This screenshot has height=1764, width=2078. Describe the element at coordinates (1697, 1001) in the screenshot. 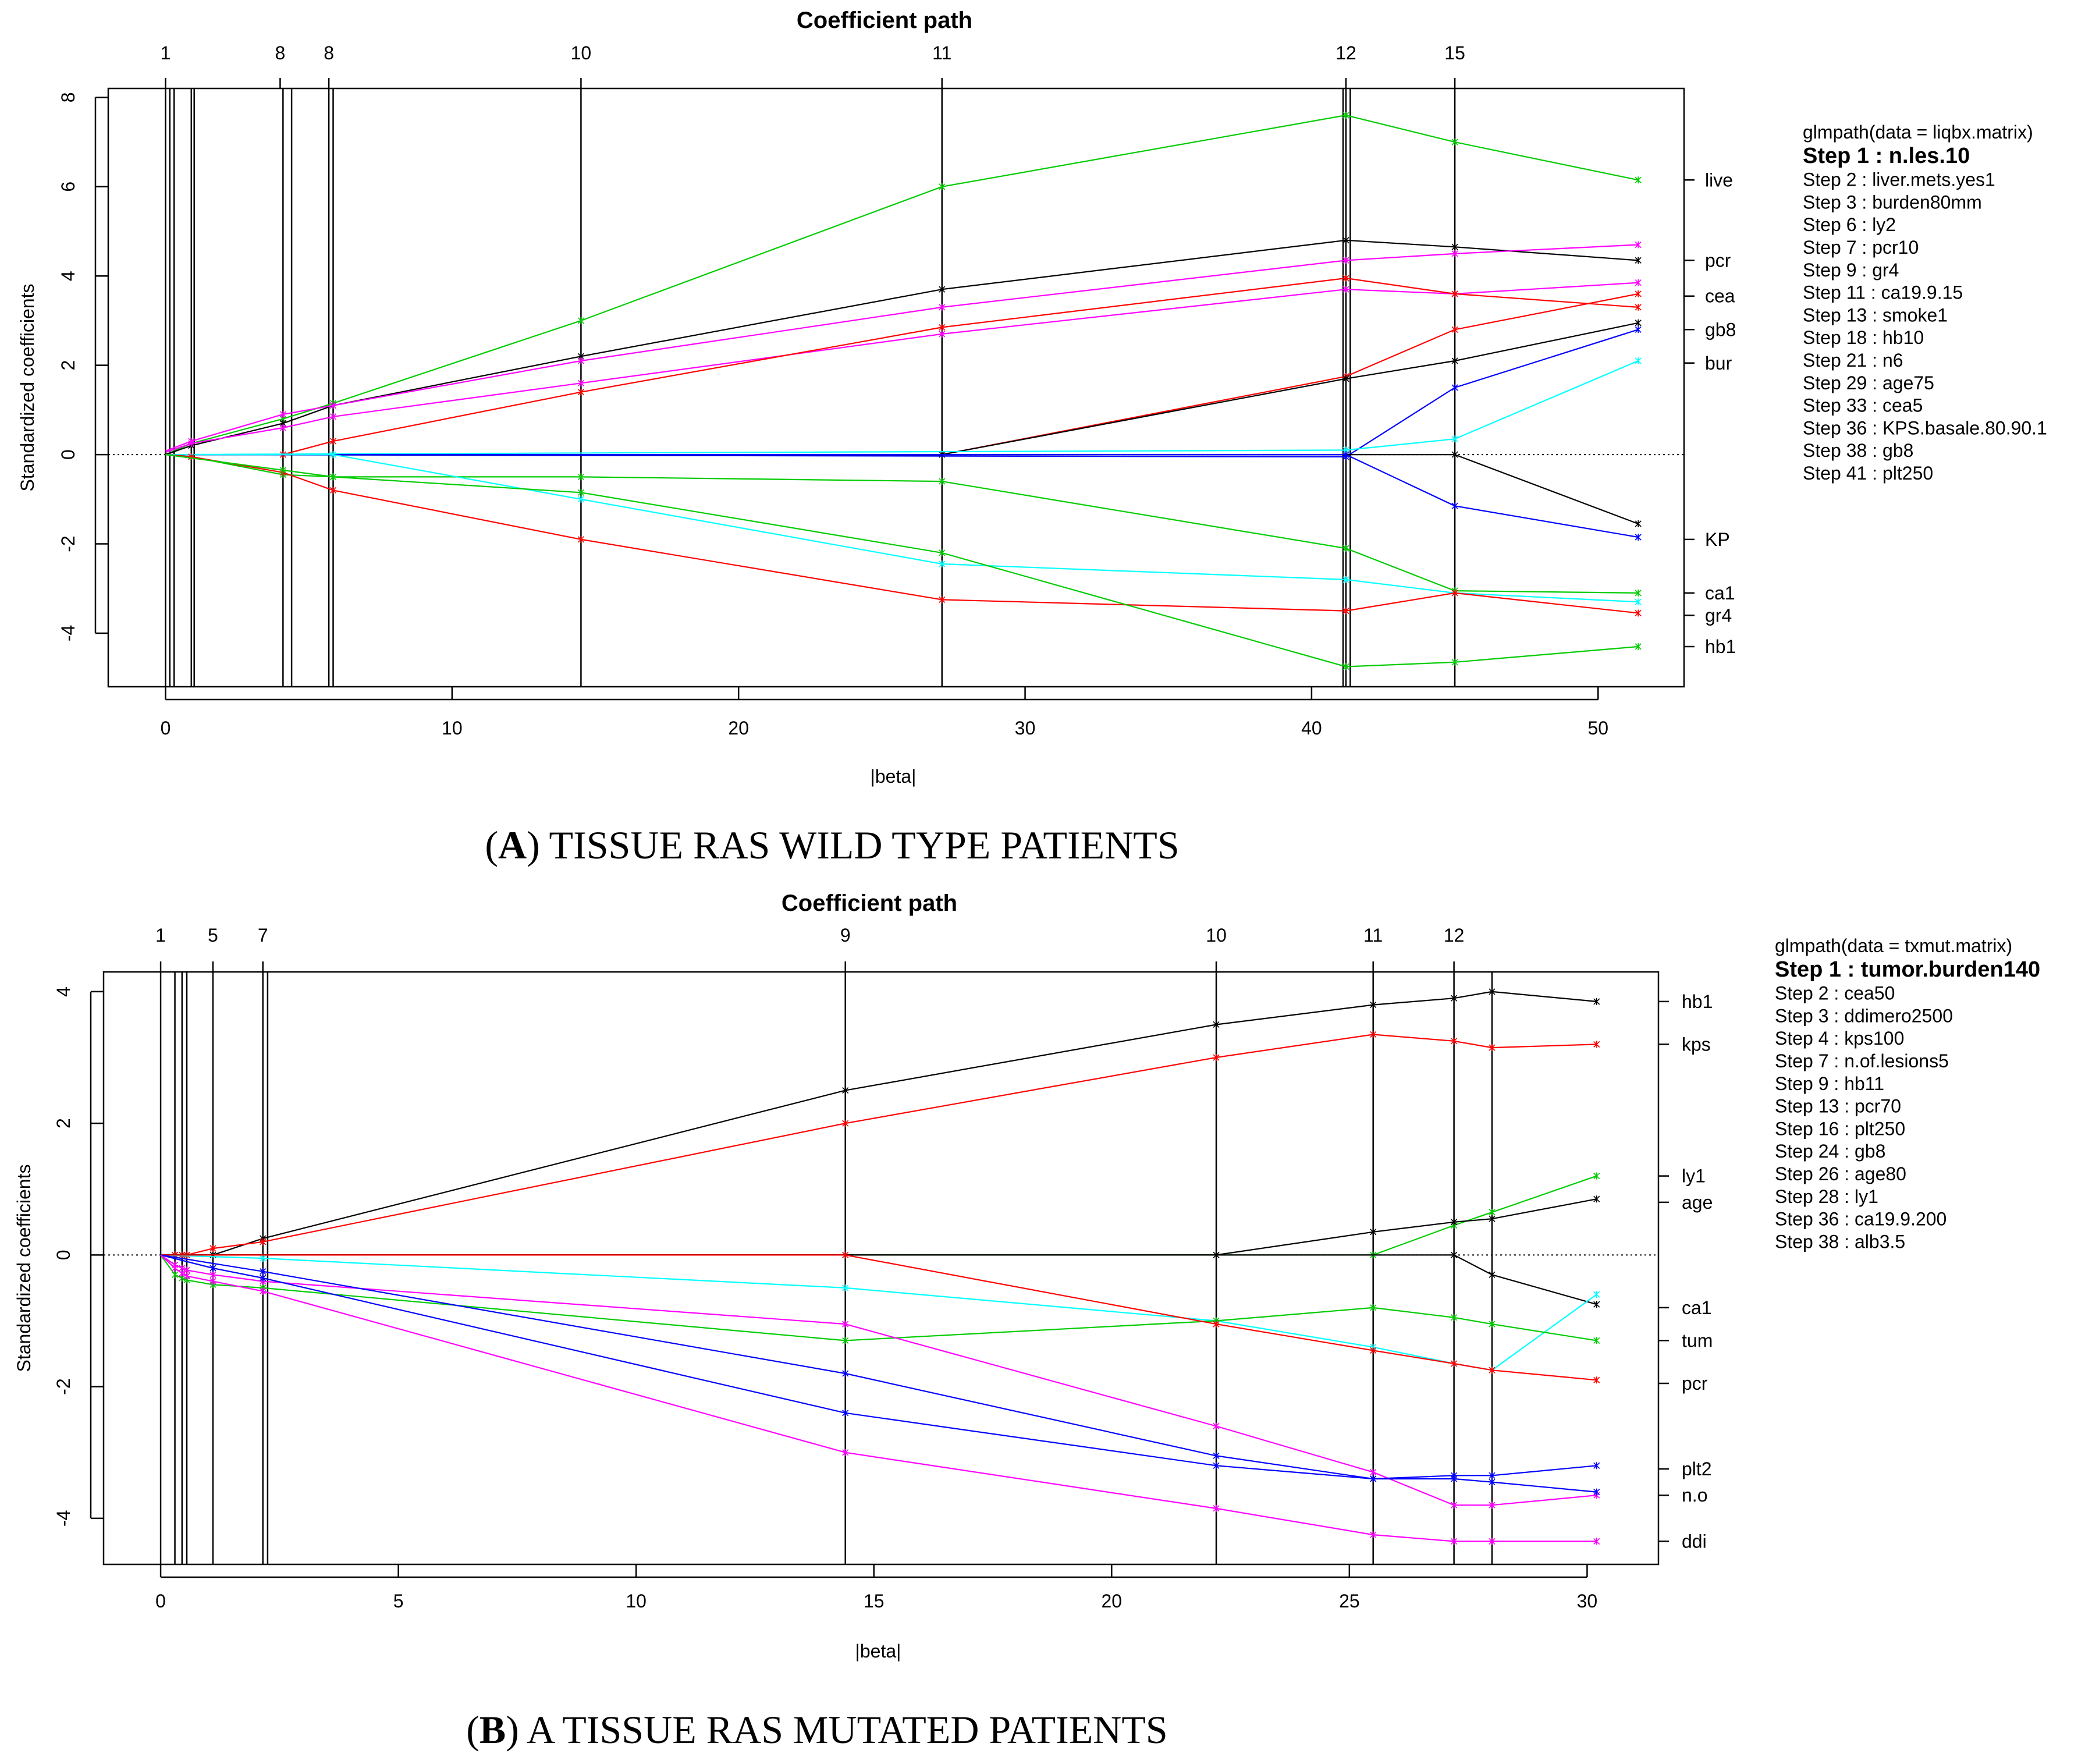

I see `right-variable-label: hb1` at that location.